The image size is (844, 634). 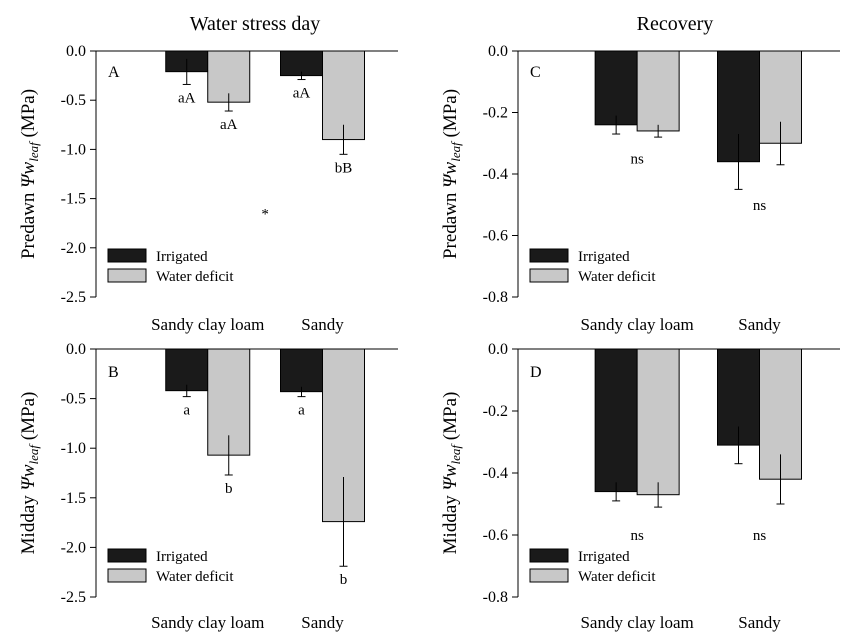 I want to click on annotation: *, so click(x=265, y=214).